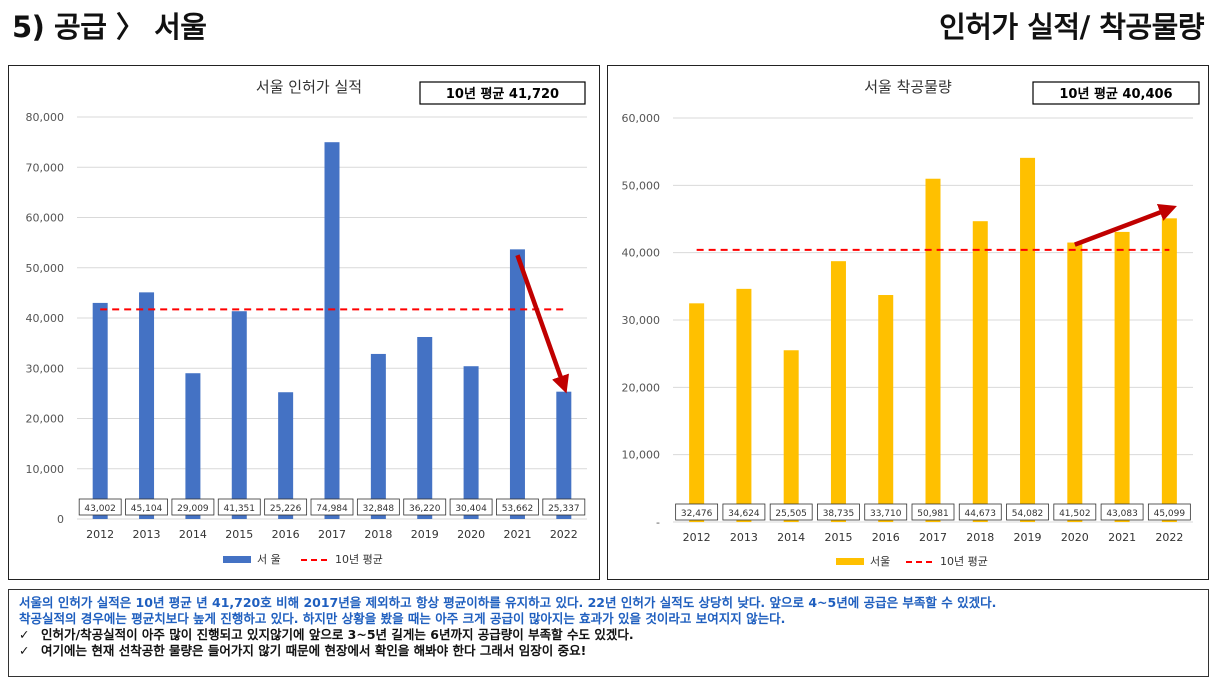  What do you see at coordinates (658, 522) in the screenshot?
I see `y-tick-label: -` at bounding box center [658, 522].